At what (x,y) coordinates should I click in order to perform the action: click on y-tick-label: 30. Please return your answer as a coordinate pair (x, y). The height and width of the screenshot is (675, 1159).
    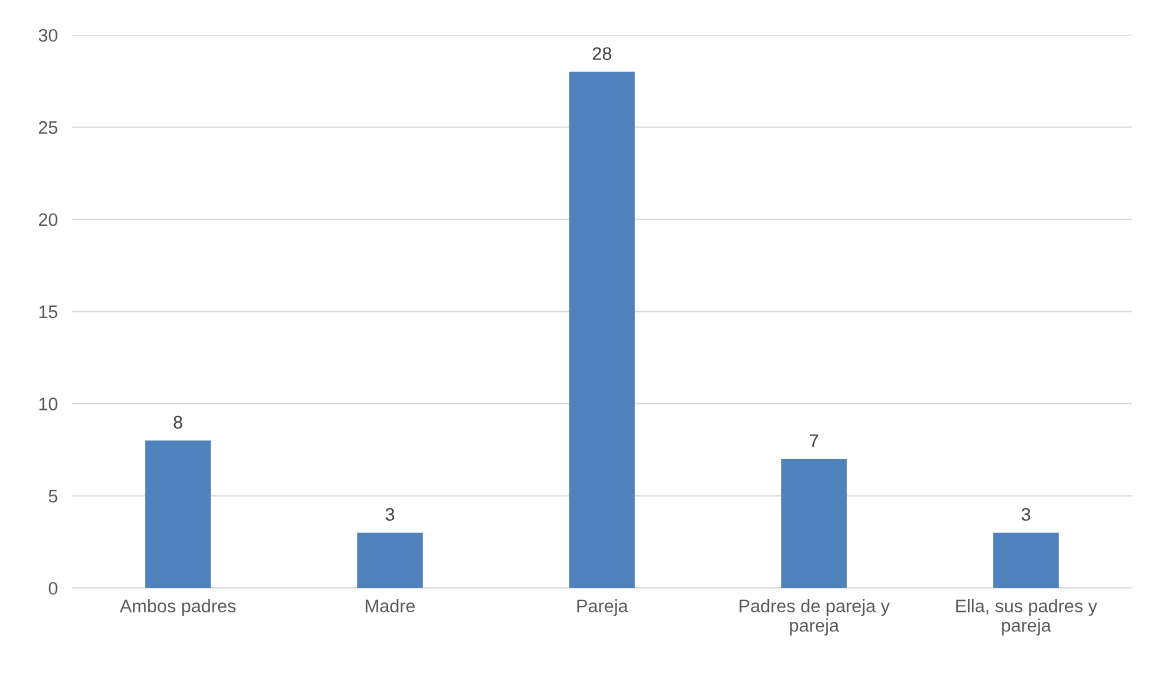
    Looking at the image, I should click on (48, 35).